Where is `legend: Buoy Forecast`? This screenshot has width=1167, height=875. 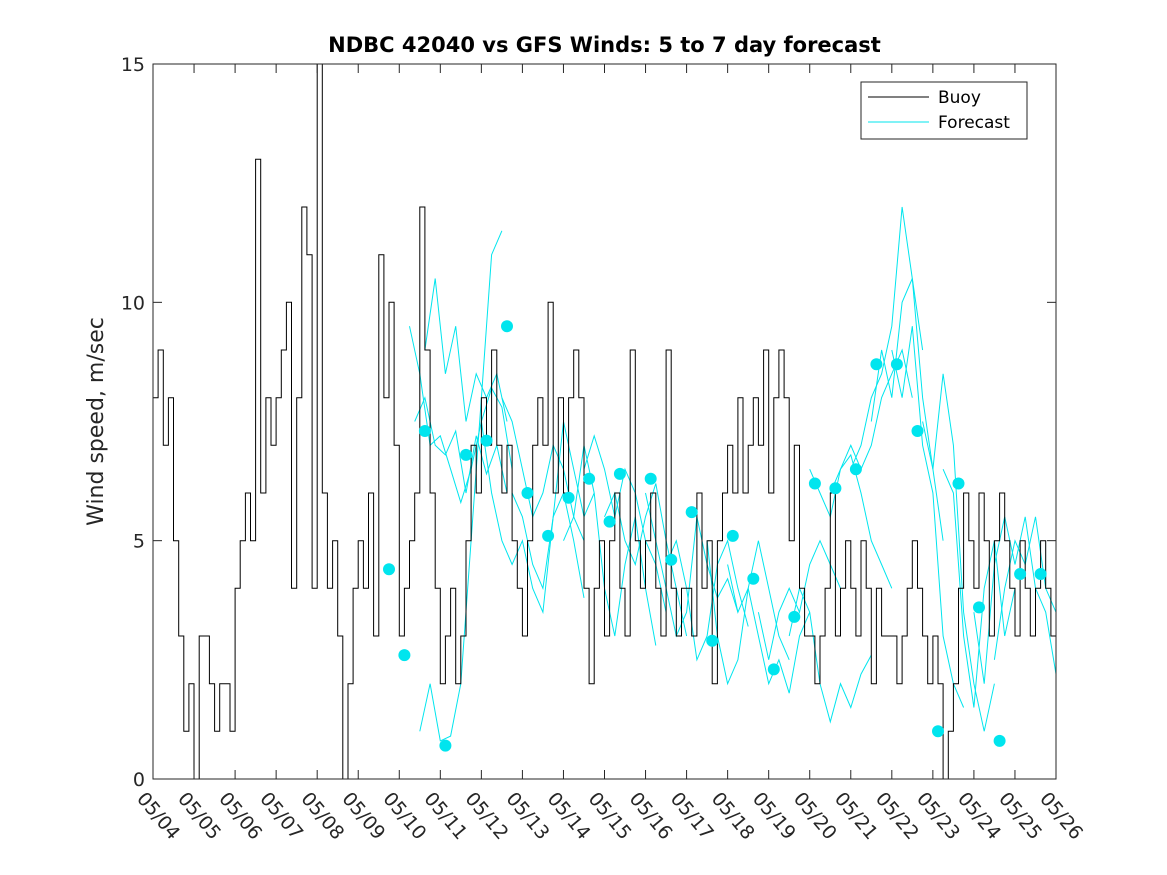 legend: Buoy Forecast is located at coordinates (944, 110).